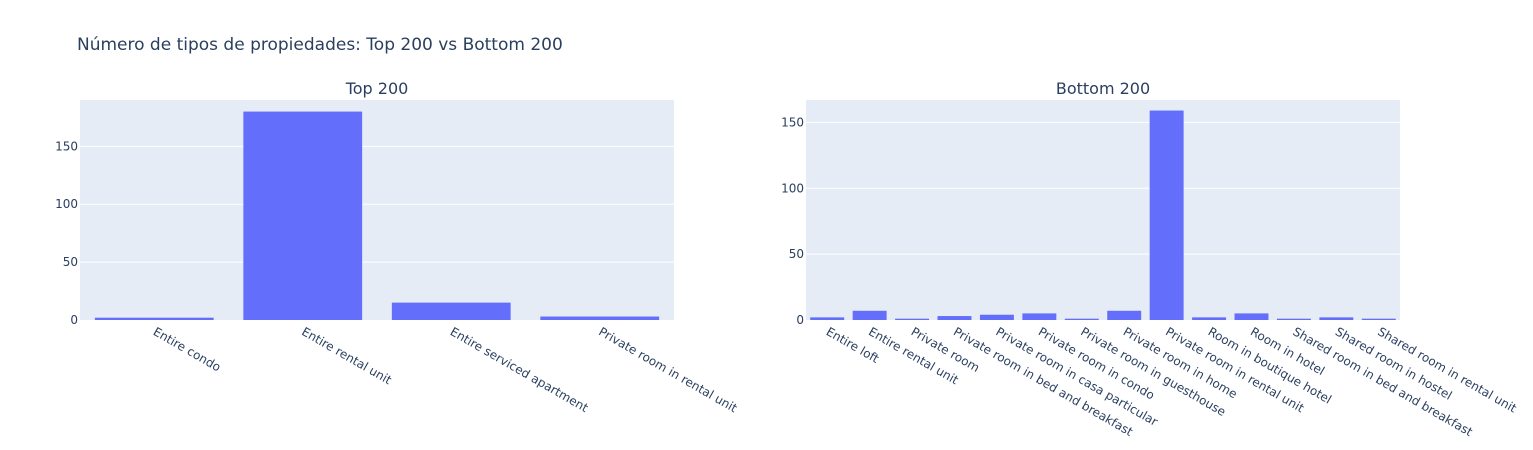 This screenshot has width=1533, height=450. Describe the element at coordinates (1039, 316) in the screenshot. I see `bar-private-room-in-condo` at that location.